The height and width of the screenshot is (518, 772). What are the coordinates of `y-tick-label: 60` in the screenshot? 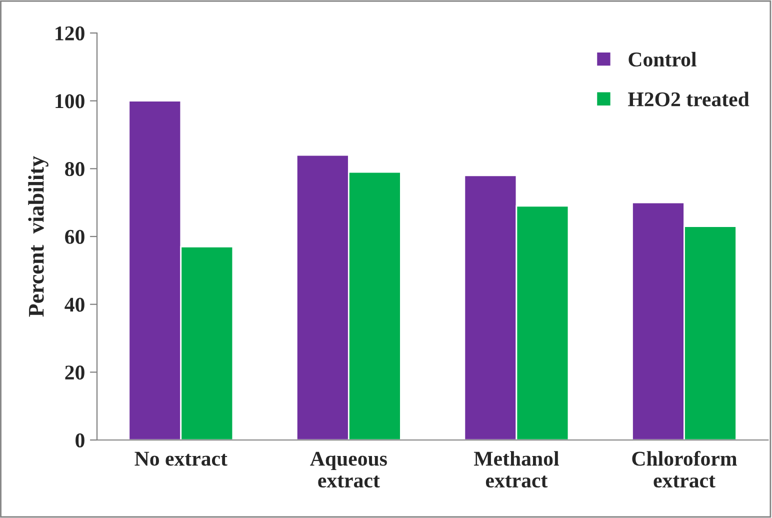 It's located at (74, 237).